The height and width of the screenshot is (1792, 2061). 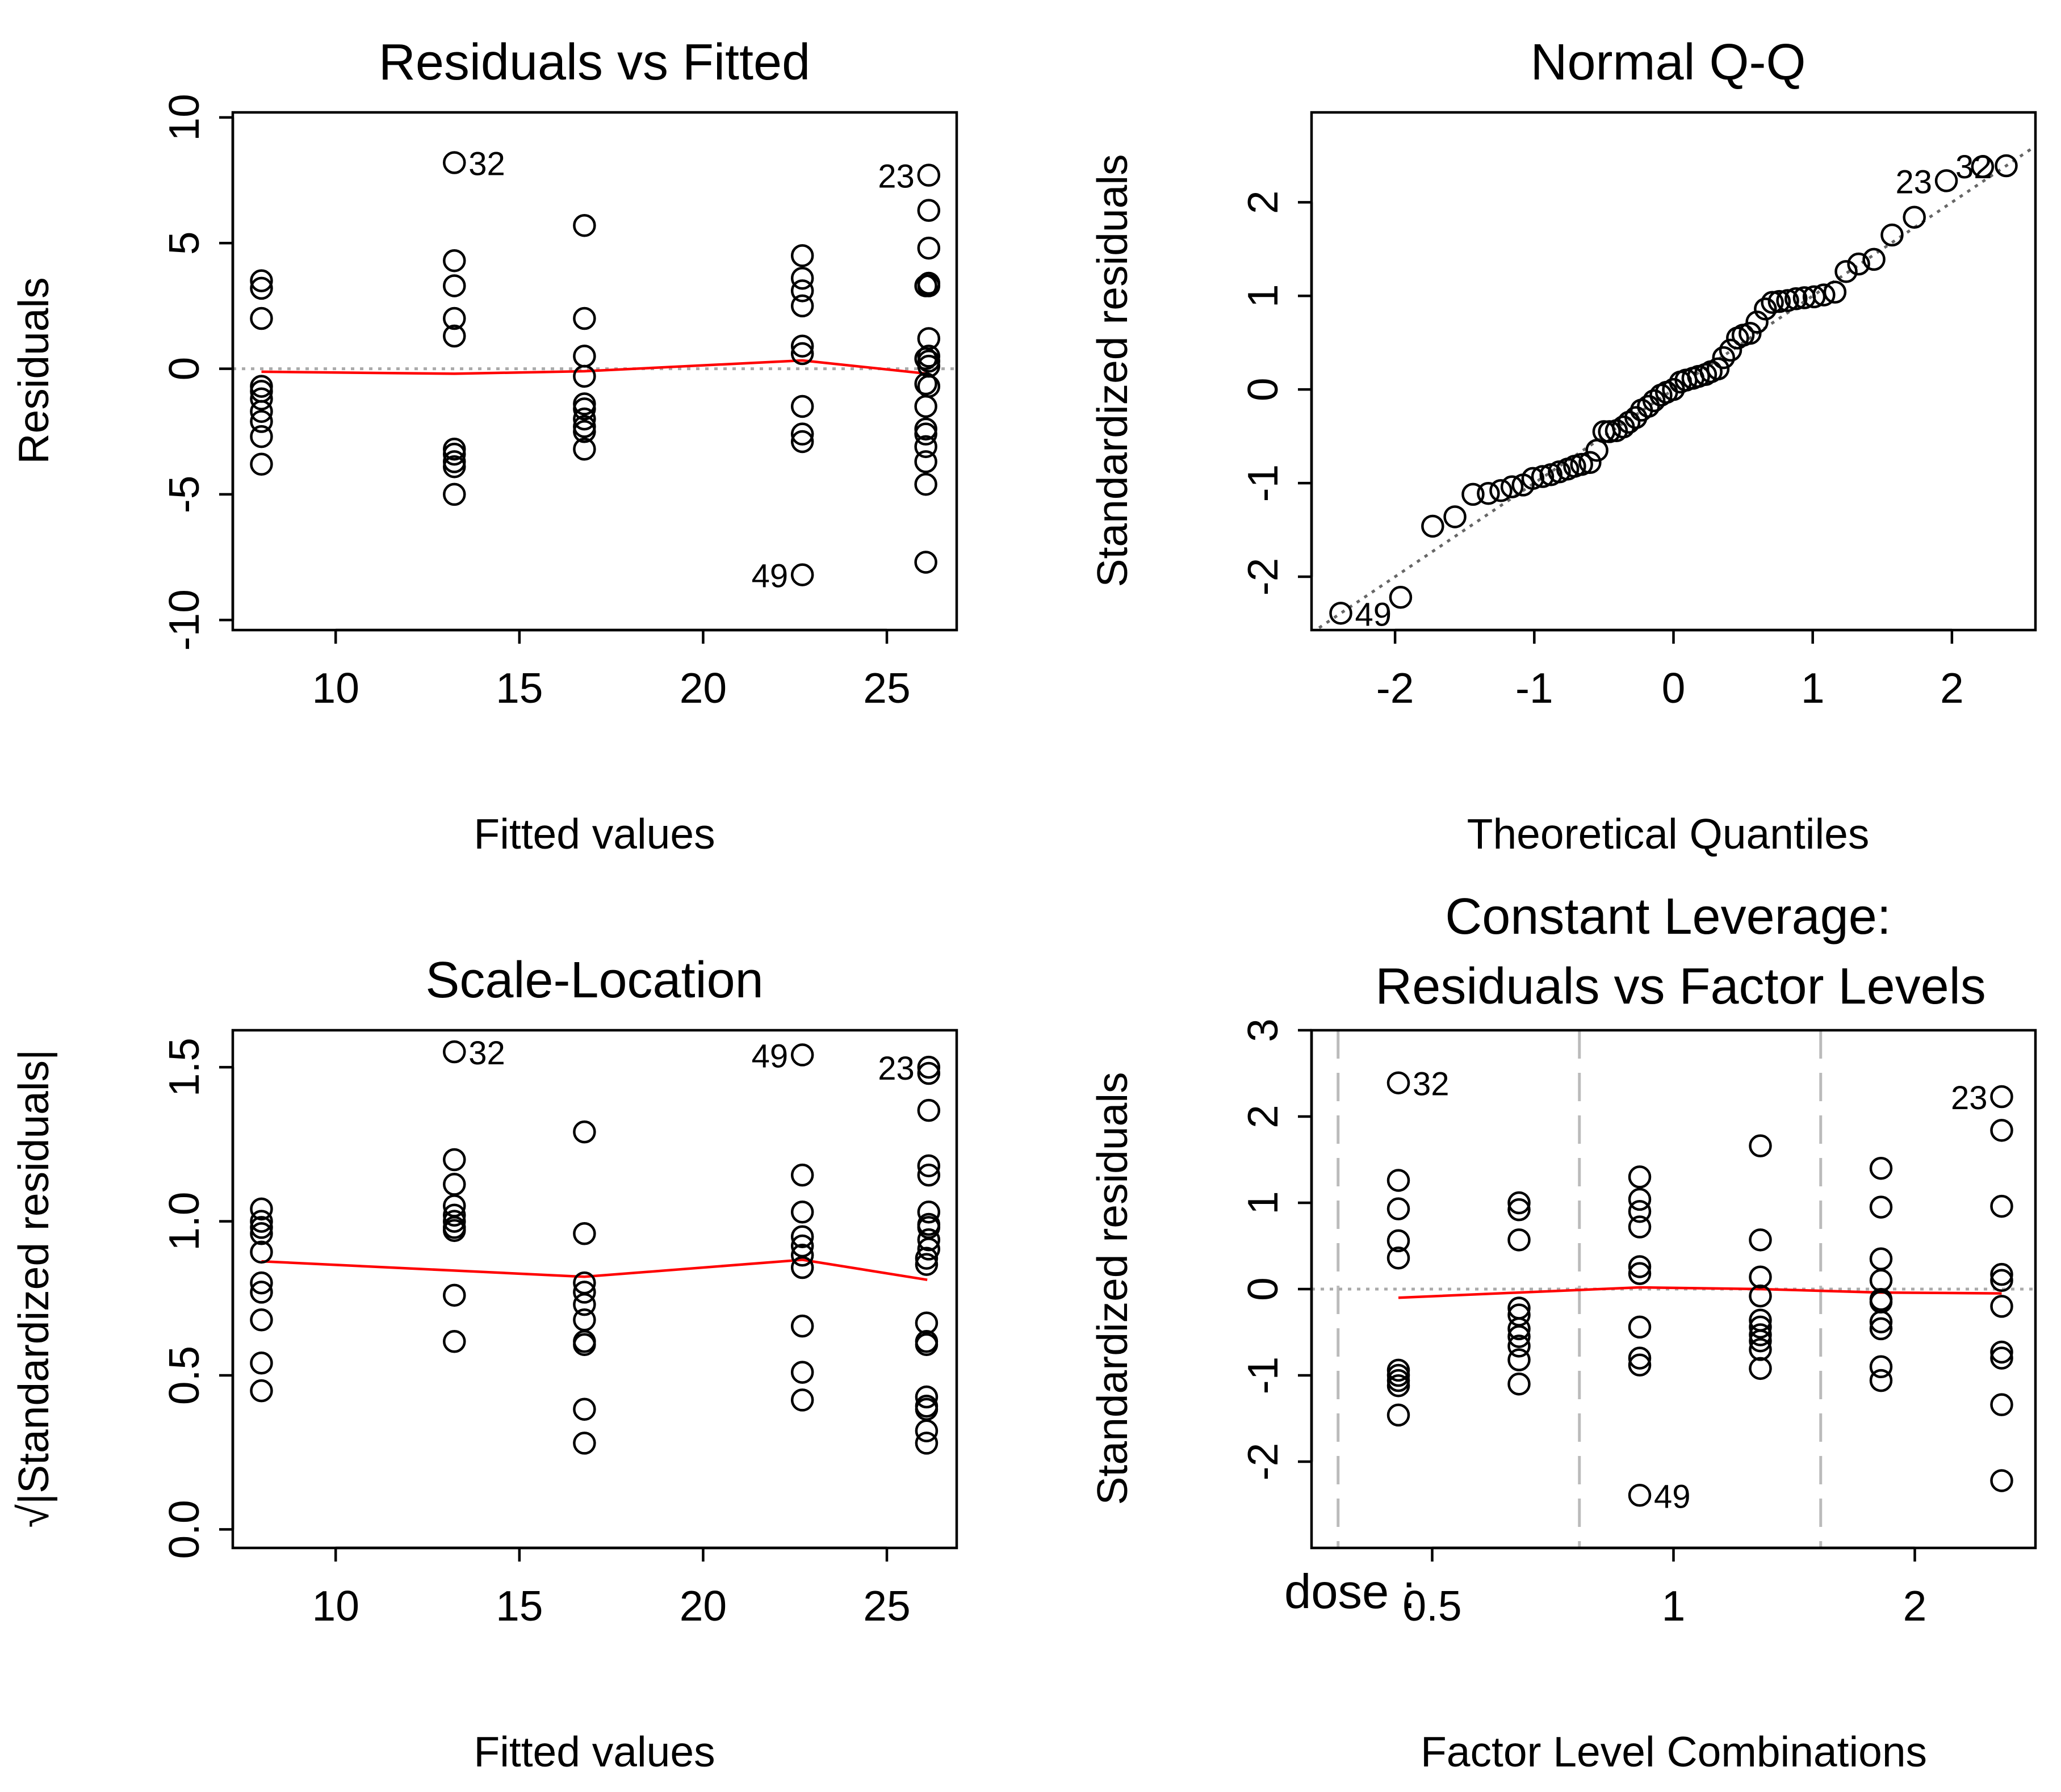 I want to click on qq-ylabel: Standardized residuals, so click(x=1112, y=370).